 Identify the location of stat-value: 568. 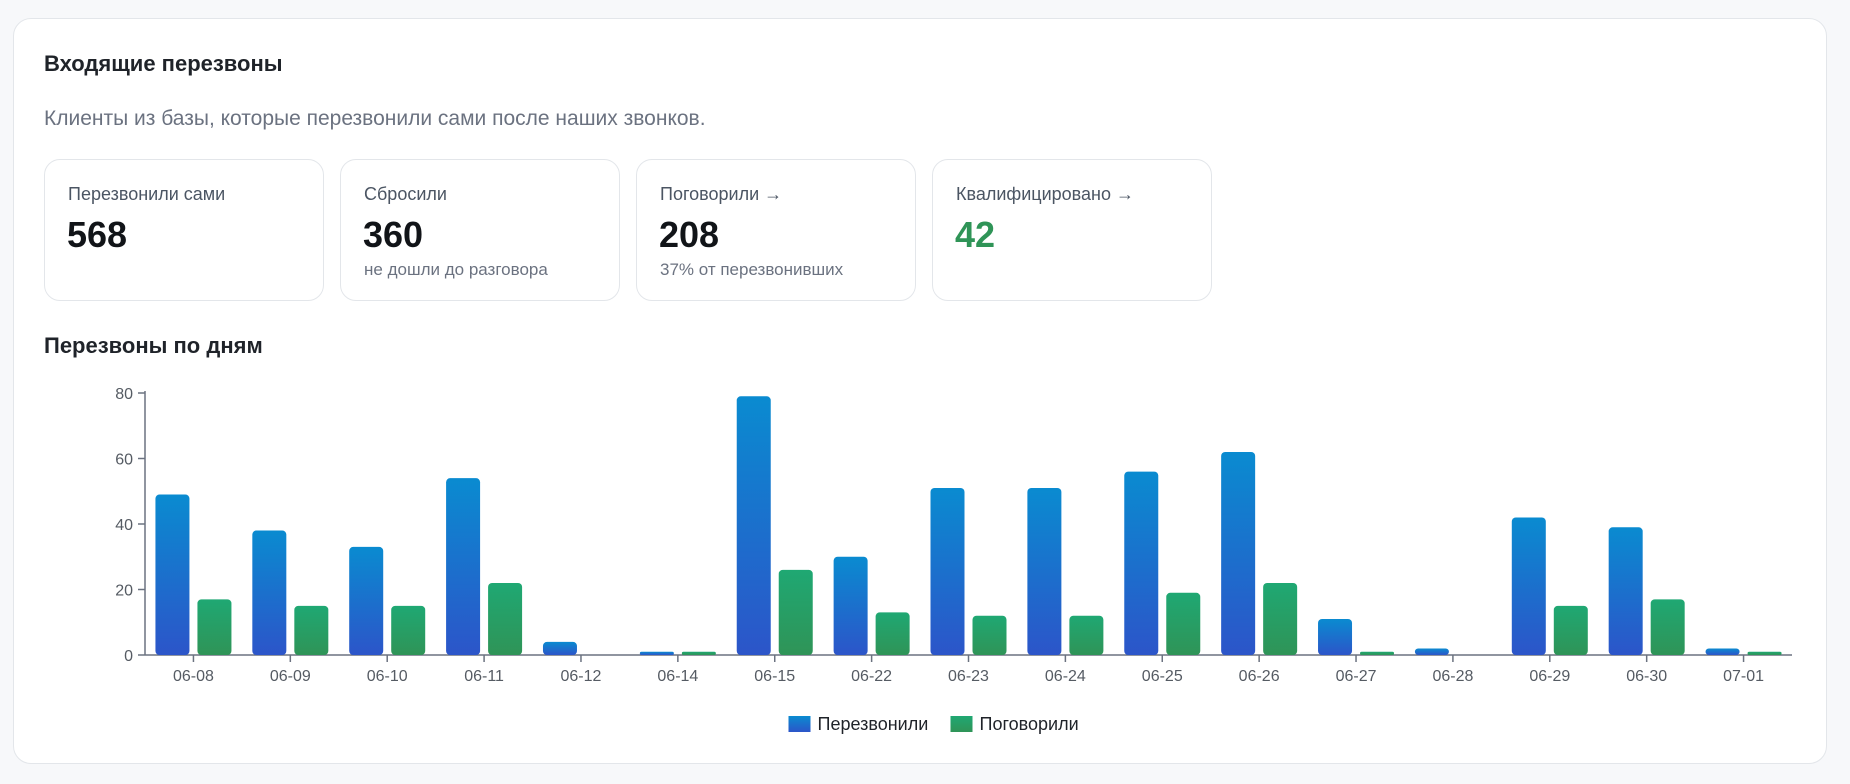
(97, 234).